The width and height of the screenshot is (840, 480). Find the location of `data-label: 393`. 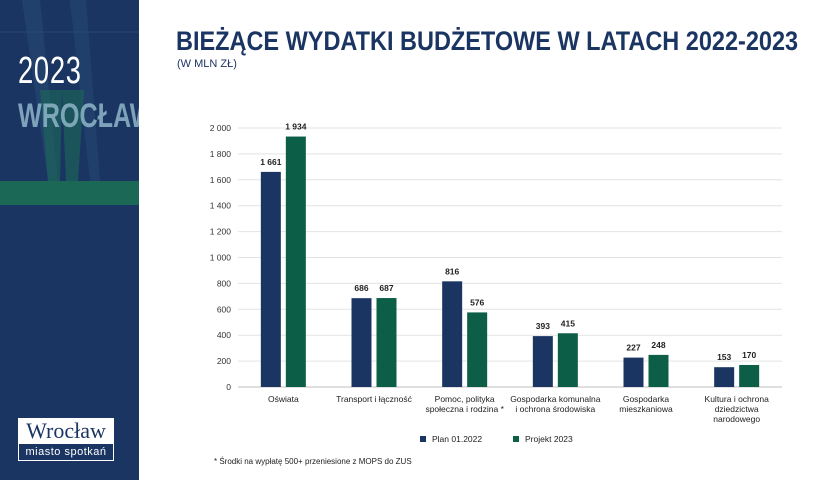

data-label: 393 is located at coordinates (543, 326).